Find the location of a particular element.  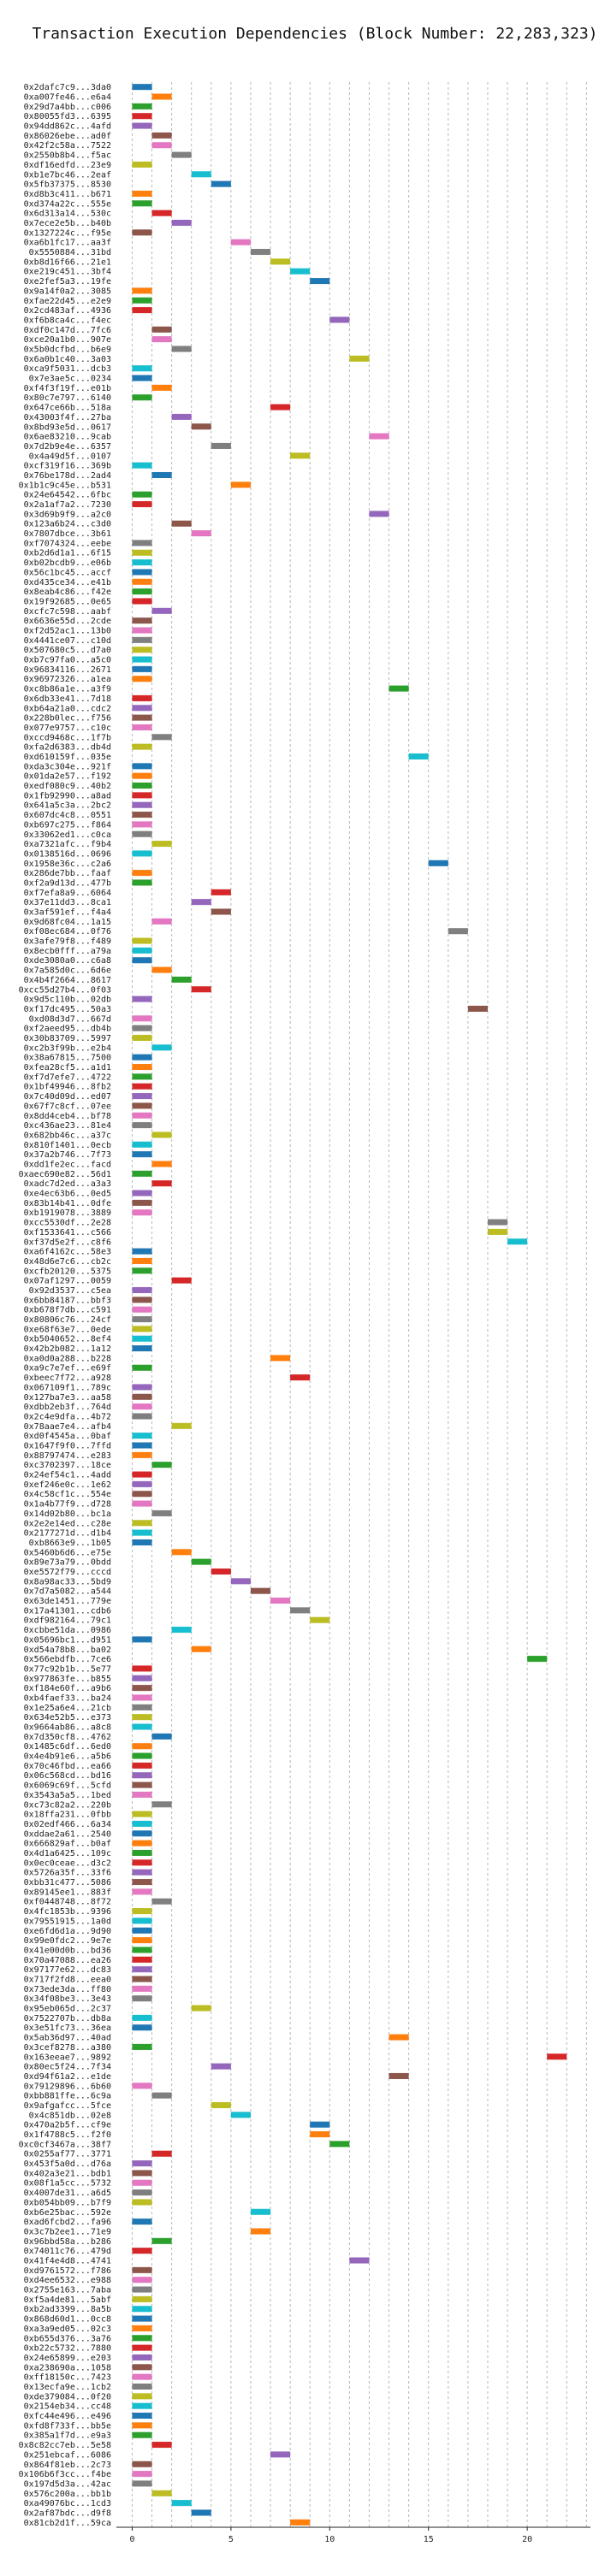

y-tick-label: 0x80c7e797...6140 is located at coordinates (67, 398).